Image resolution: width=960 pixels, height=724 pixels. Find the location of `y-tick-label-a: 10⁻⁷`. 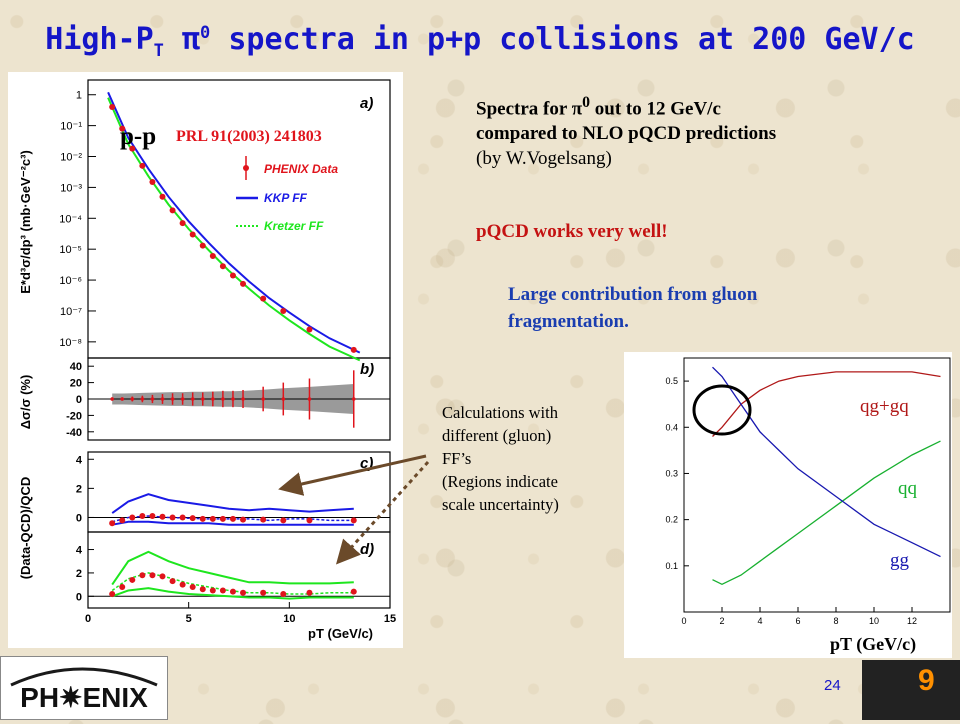

y-tick-label-a: 10⁻⁷ is located at coordinates (71, 312).